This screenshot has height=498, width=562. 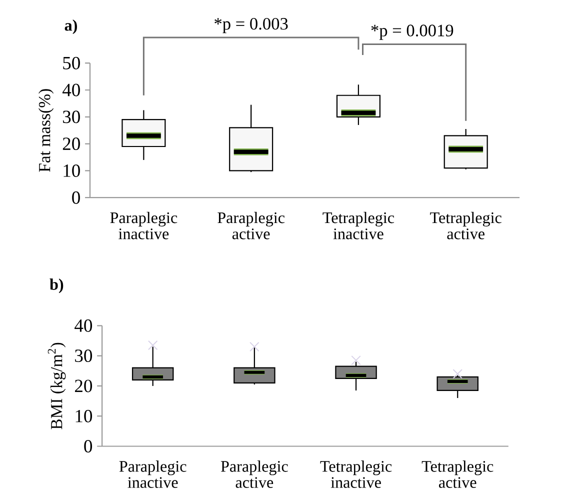 I want to click on text: a), so click(x=70, y=26).